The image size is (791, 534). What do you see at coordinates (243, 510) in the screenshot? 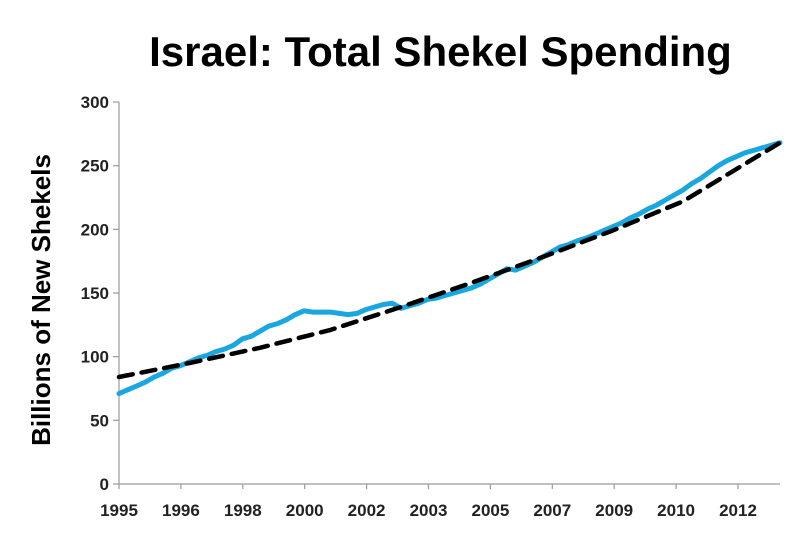
I see `x-tick-label: 1998` at bounding box center [243, 510].